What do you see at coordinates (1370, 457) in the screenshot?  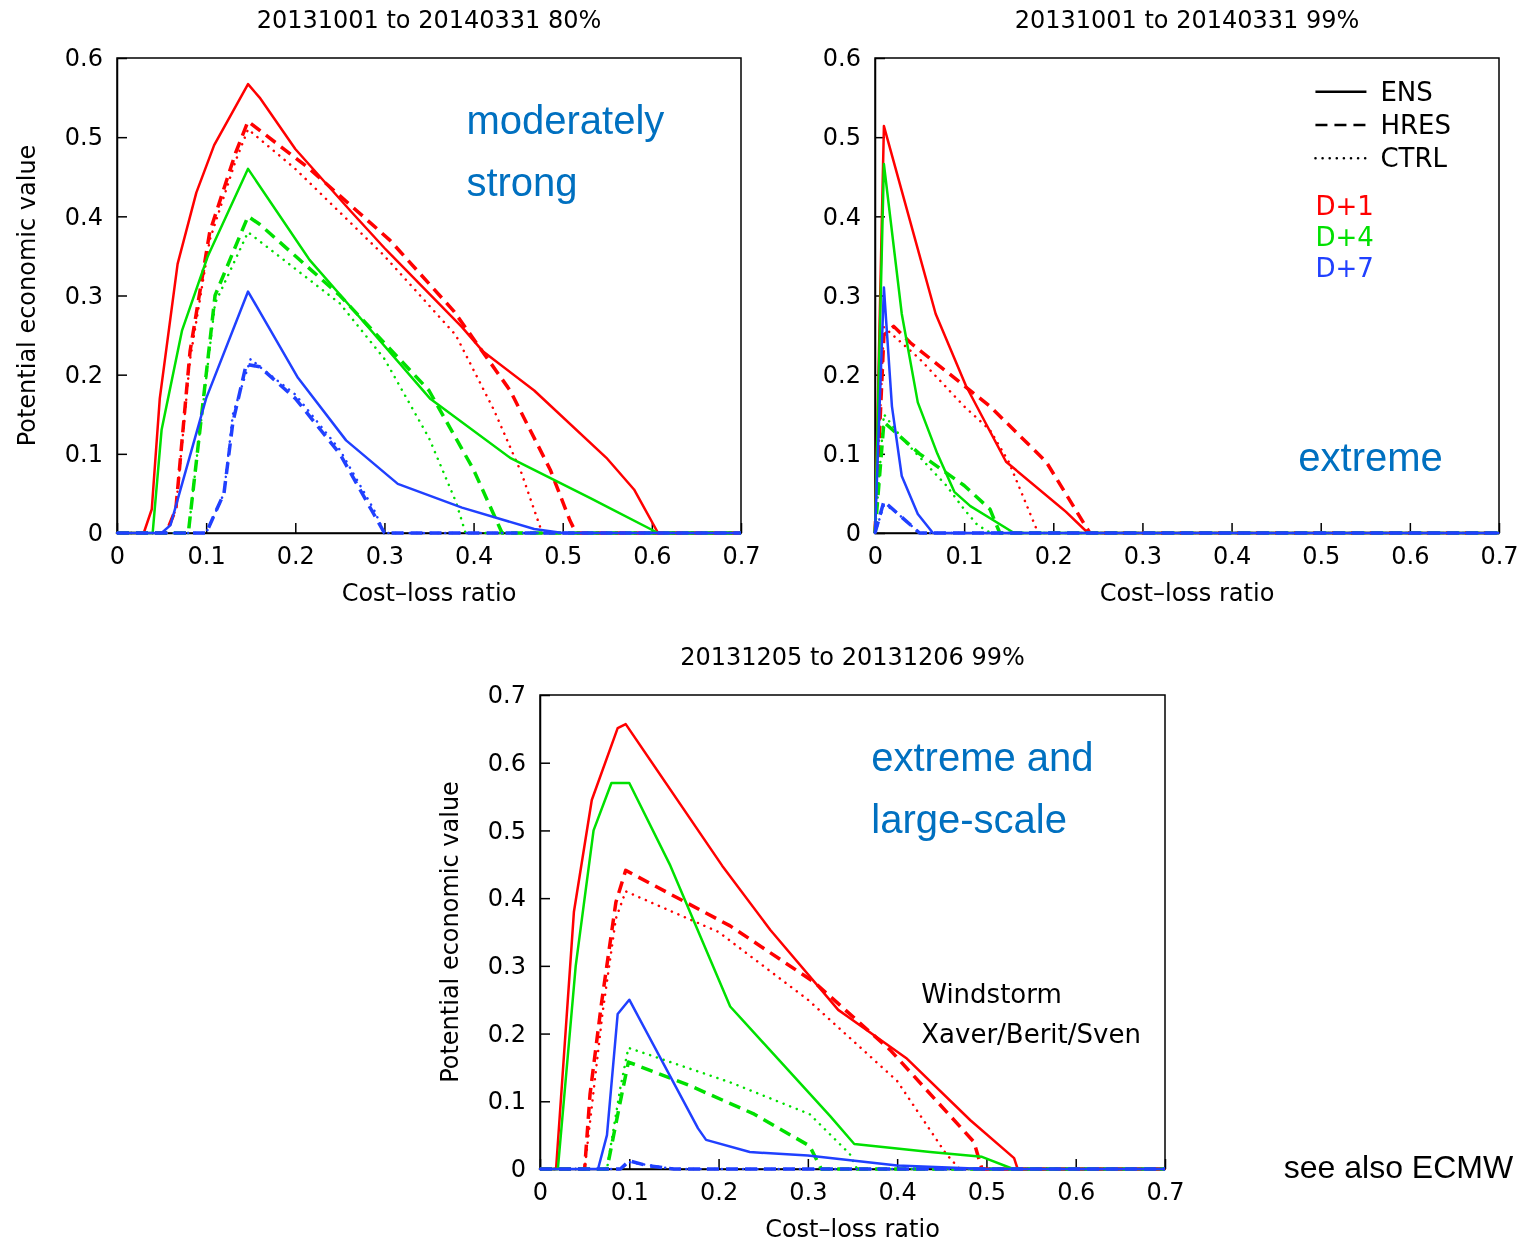 I see `annotation: extreme` at bounding box center [1370, 457].